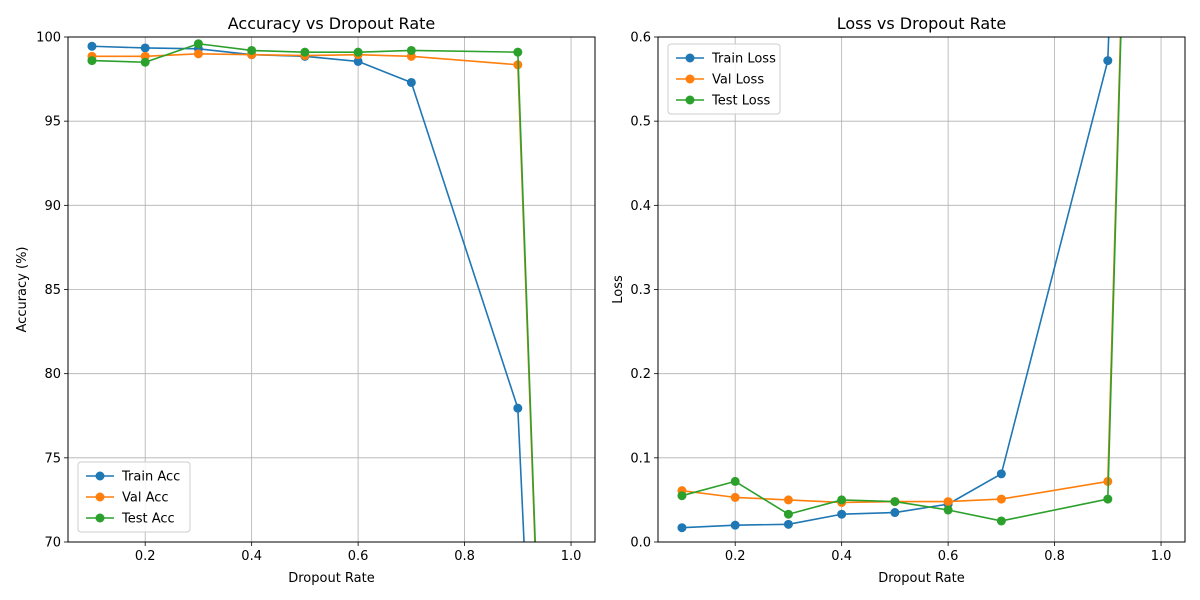 The width and height of the screenshot is (1200, 600). Describe the element at coordinates (52, 374) in the screenshot. I see `y-tick-label: 80` at that location.